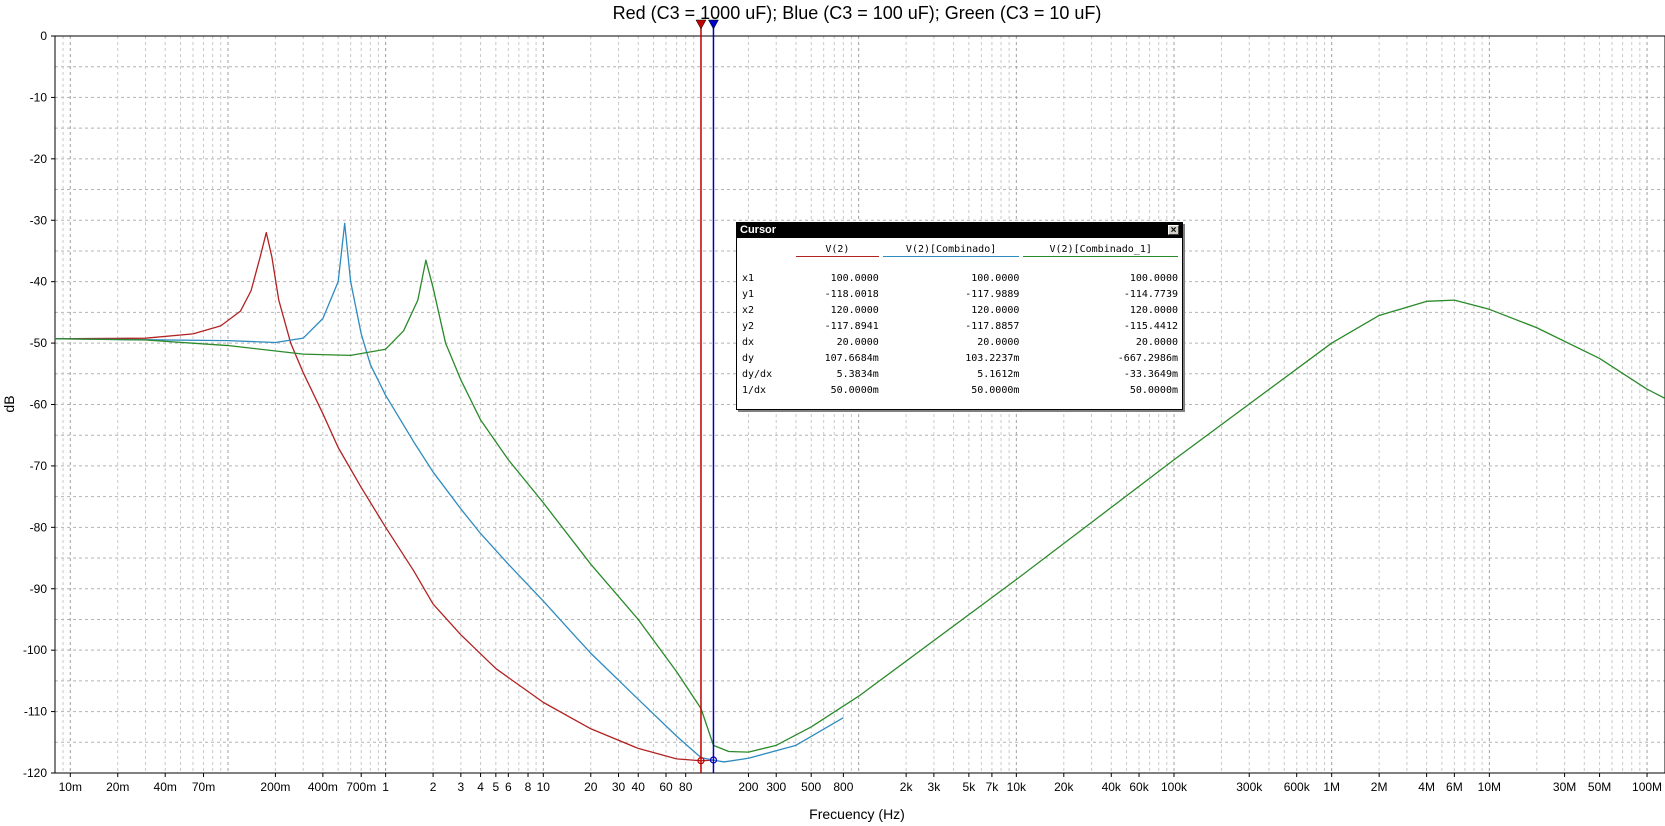 Image resolution: width=1665 pixels, height=826 pixels. I want to click on x-tick-label: 60k, so click(1139, 787).